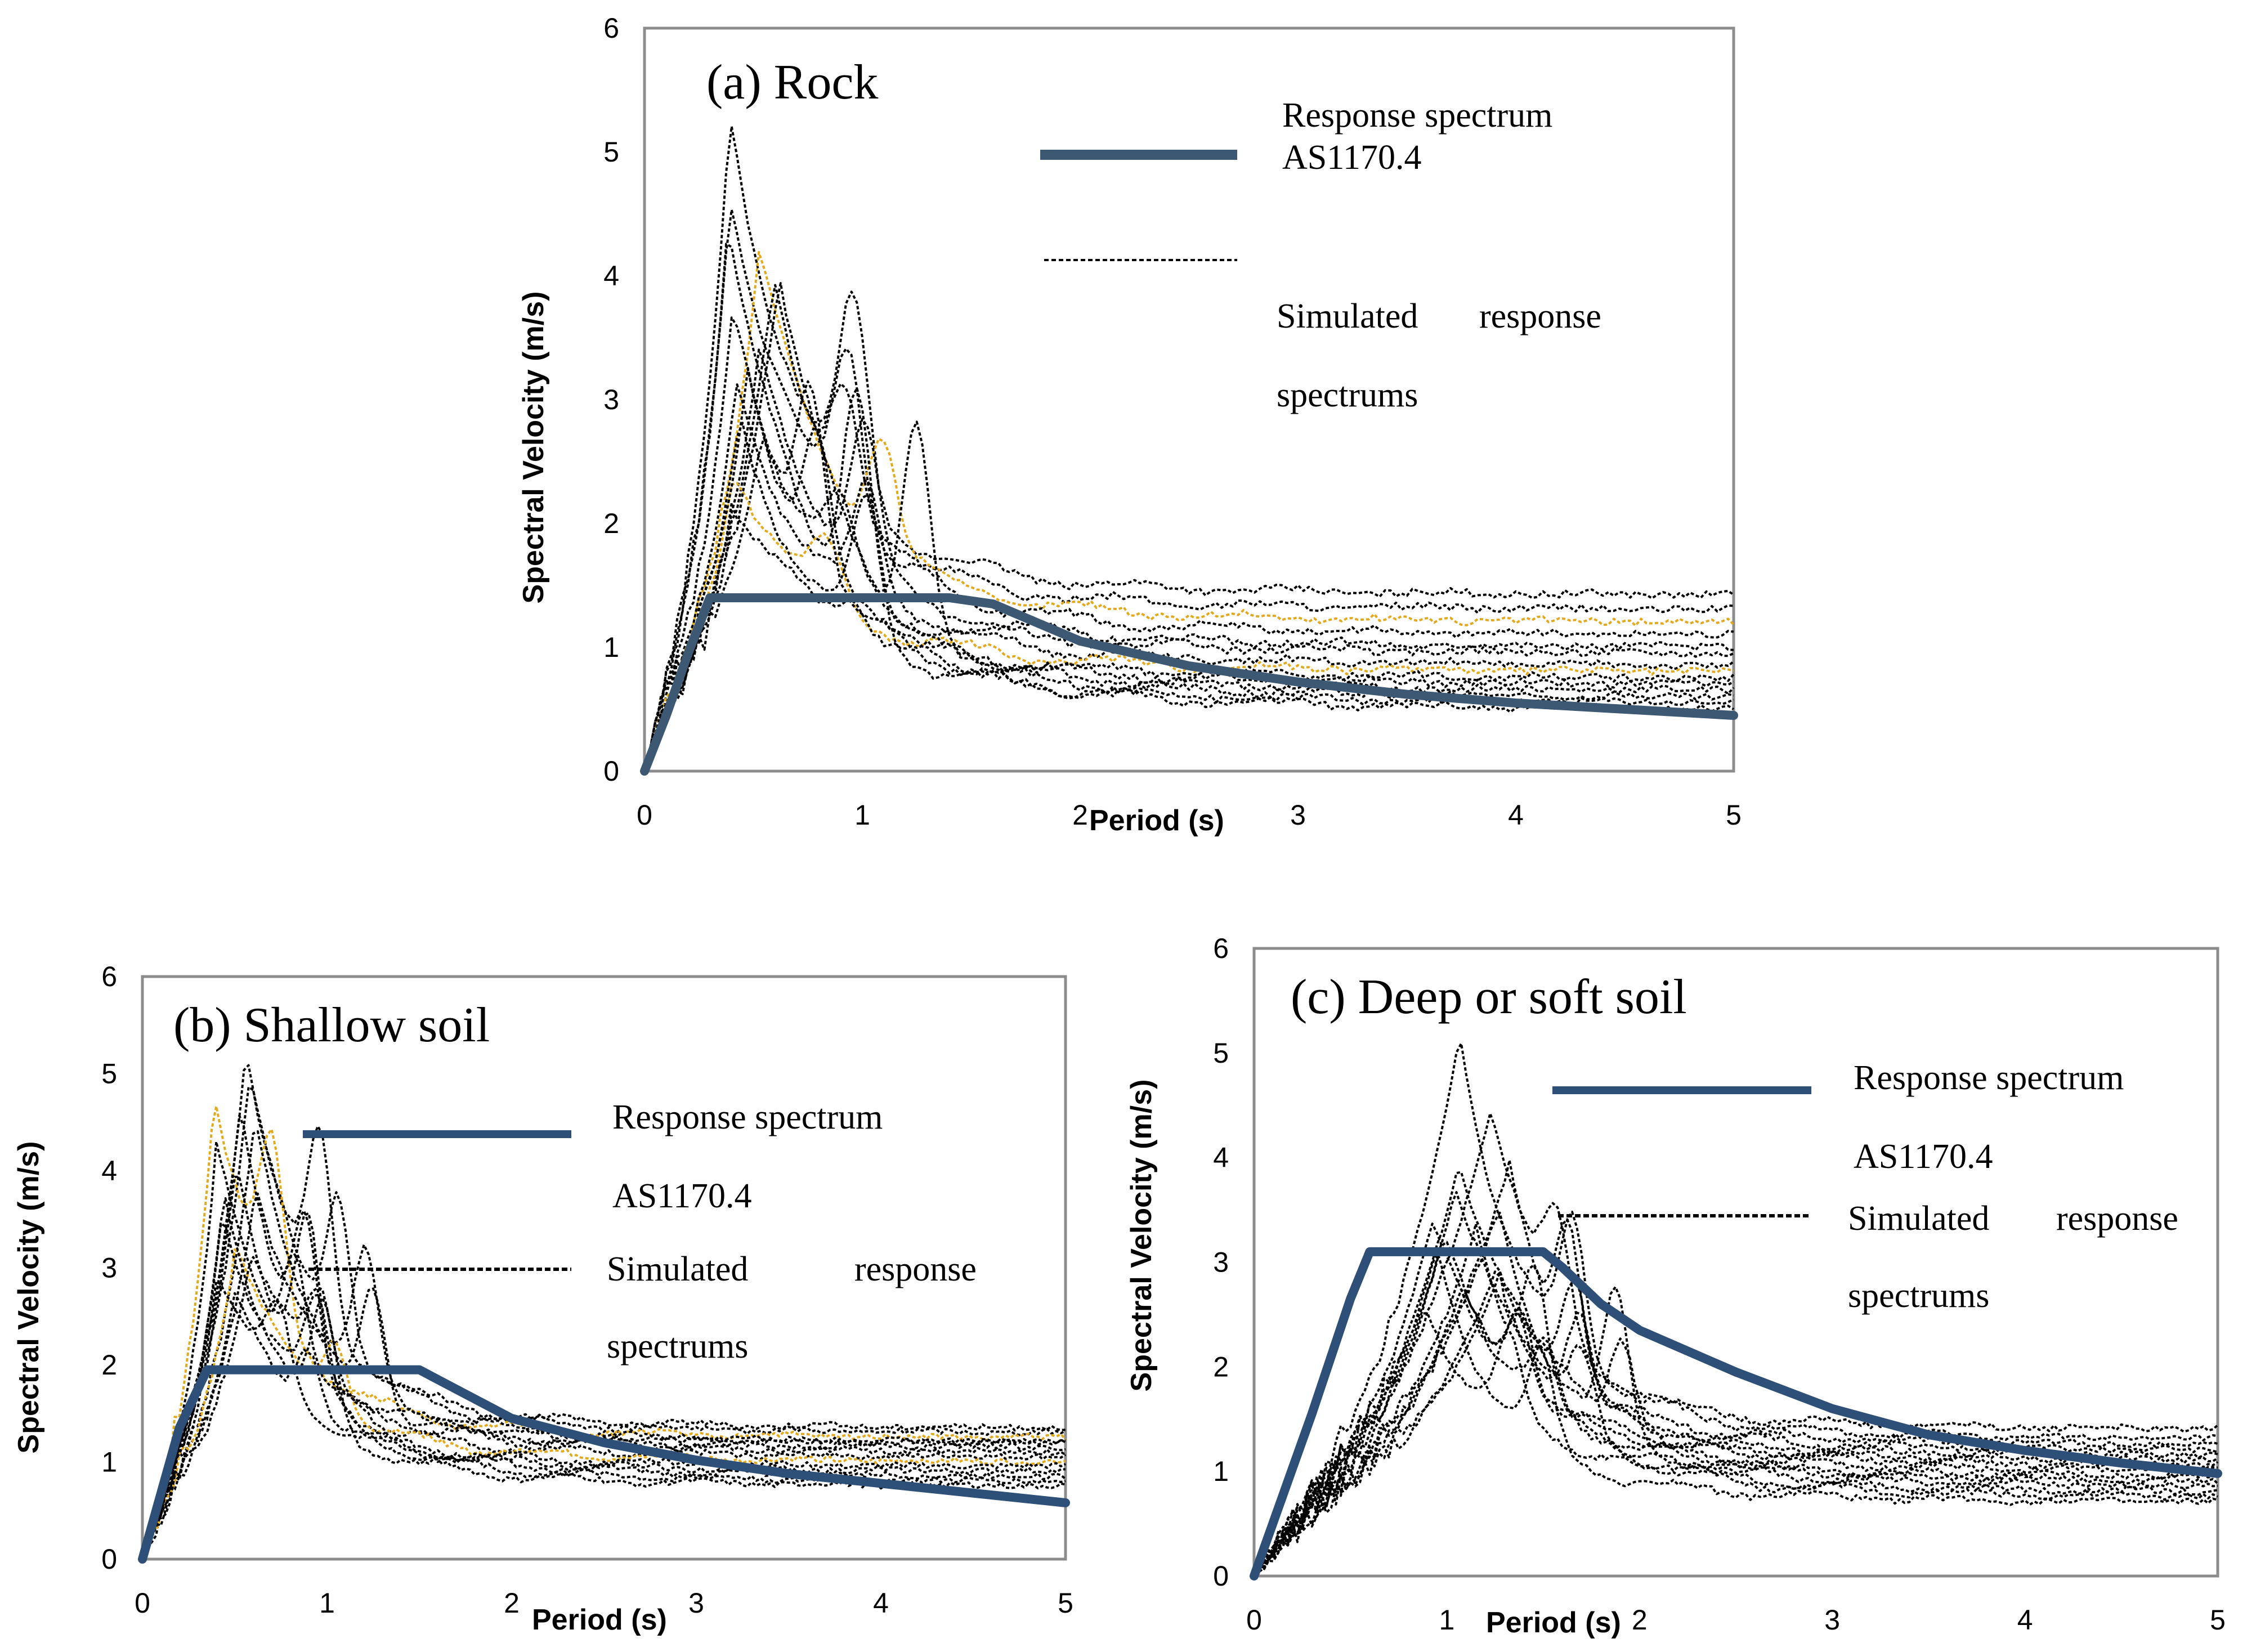 The width and height of the screenshot is (2256, 1652). I want to click on chart-c-xtick: 2, so click(1640, 1620).